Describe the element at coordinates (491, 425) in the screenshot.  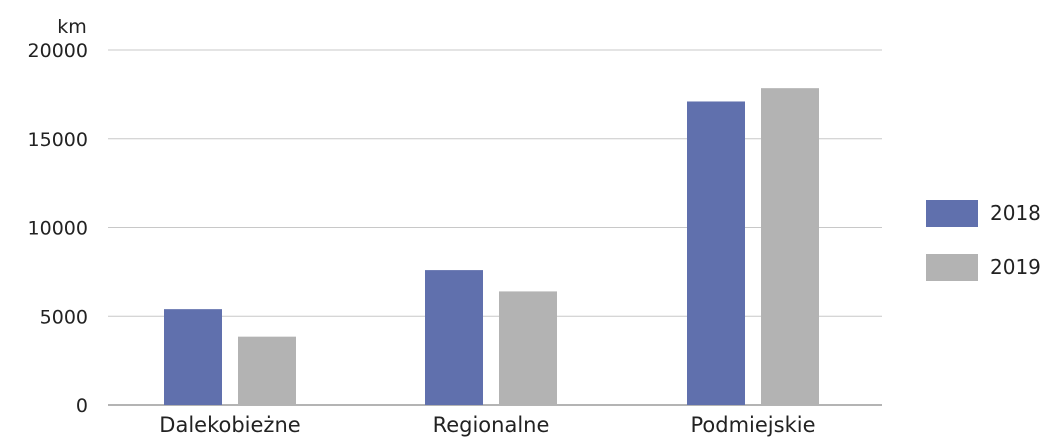
I see `x-category-label: Regionalne` at that location.